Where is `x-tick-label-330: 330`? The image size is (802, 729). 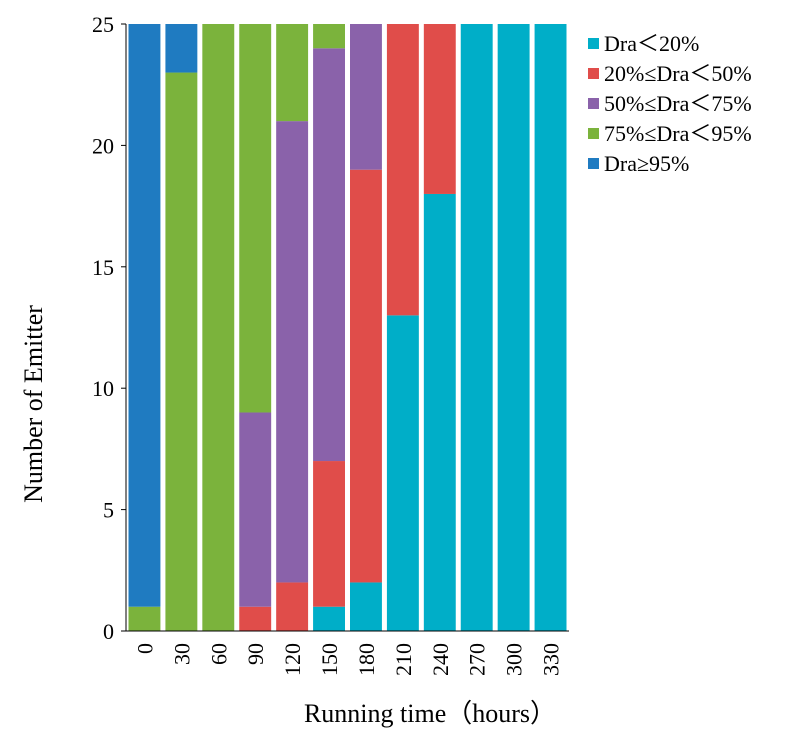
x-tick-label-330: 330 is located at coordinates (551, 659).